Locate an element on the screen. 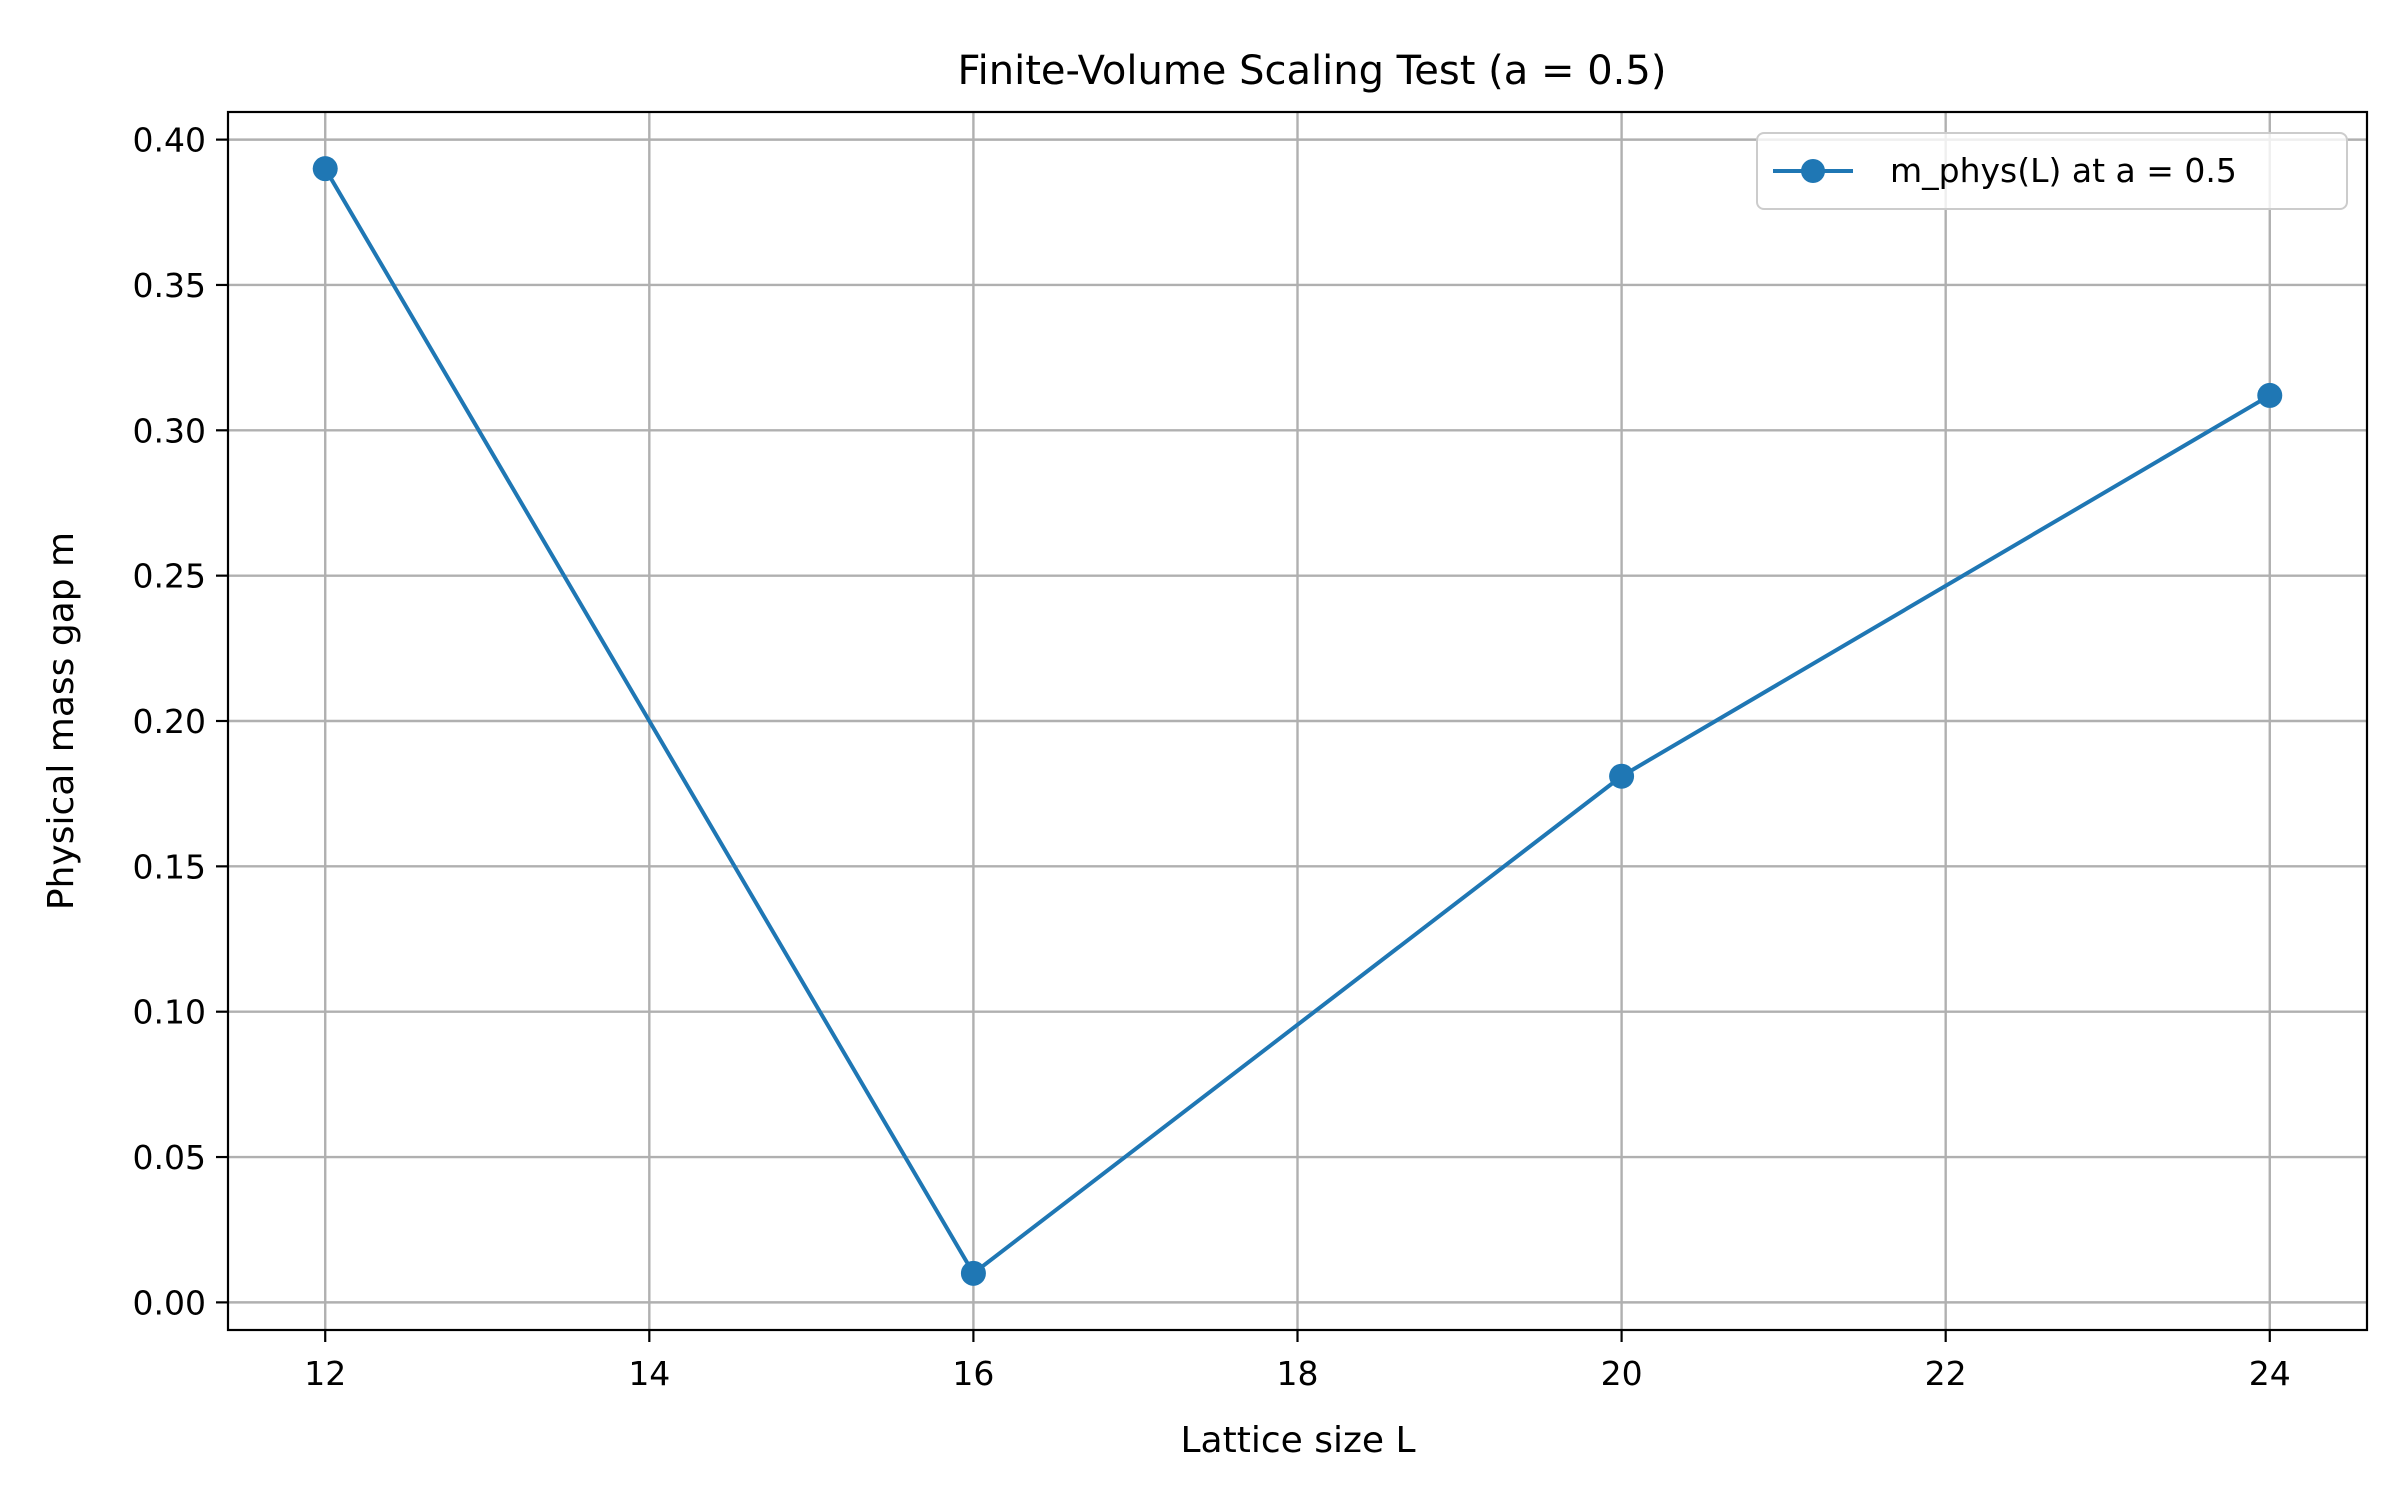 The height and width of the screenshot is (1500, 2400). y-tick-label: 0.35 is located at coordinates (169, 285).